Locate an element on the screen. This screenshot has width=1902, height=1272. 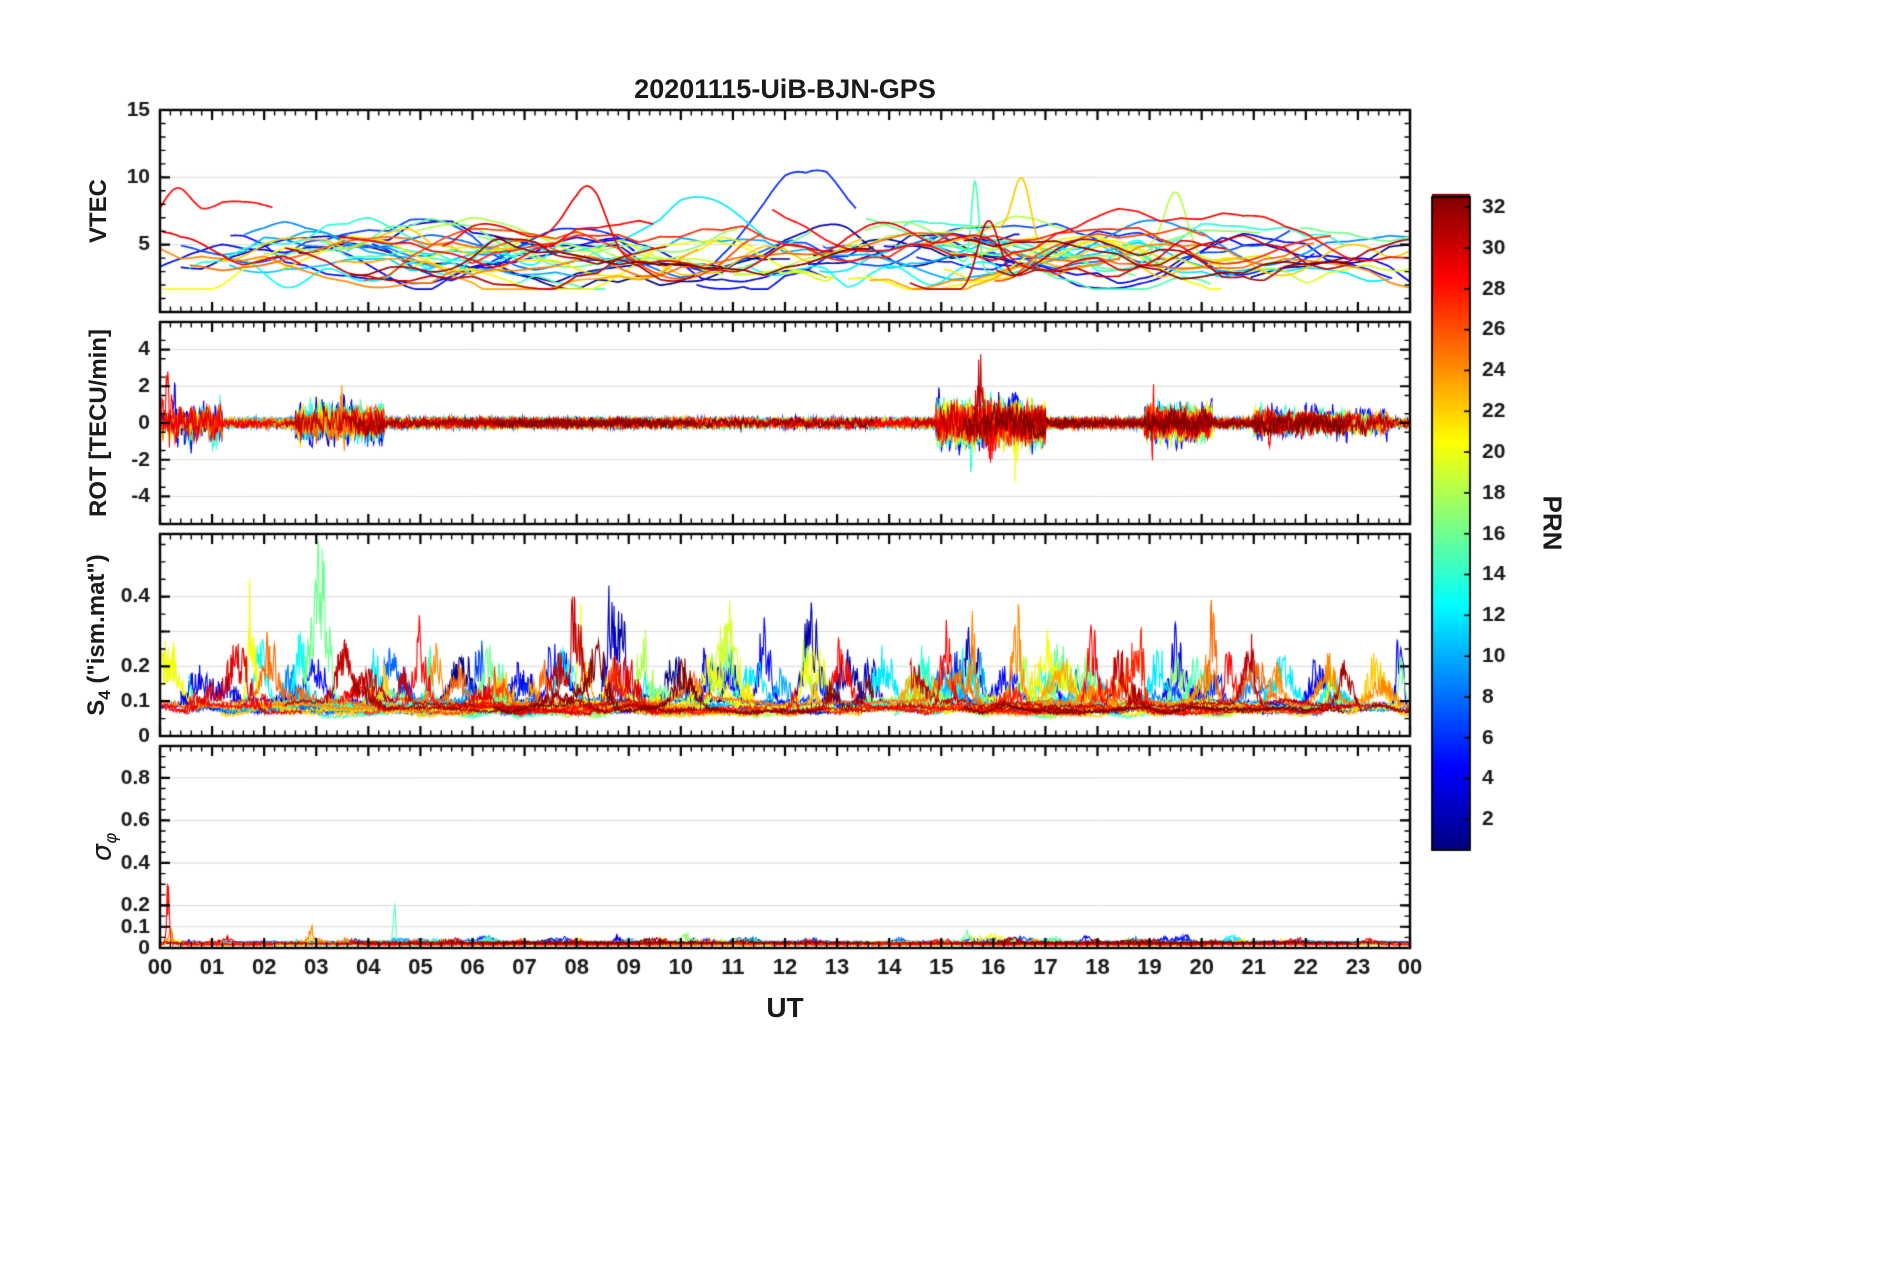
figure-title: 20201115-UiB-BJN-GPS is located at coordinates (785, 89).